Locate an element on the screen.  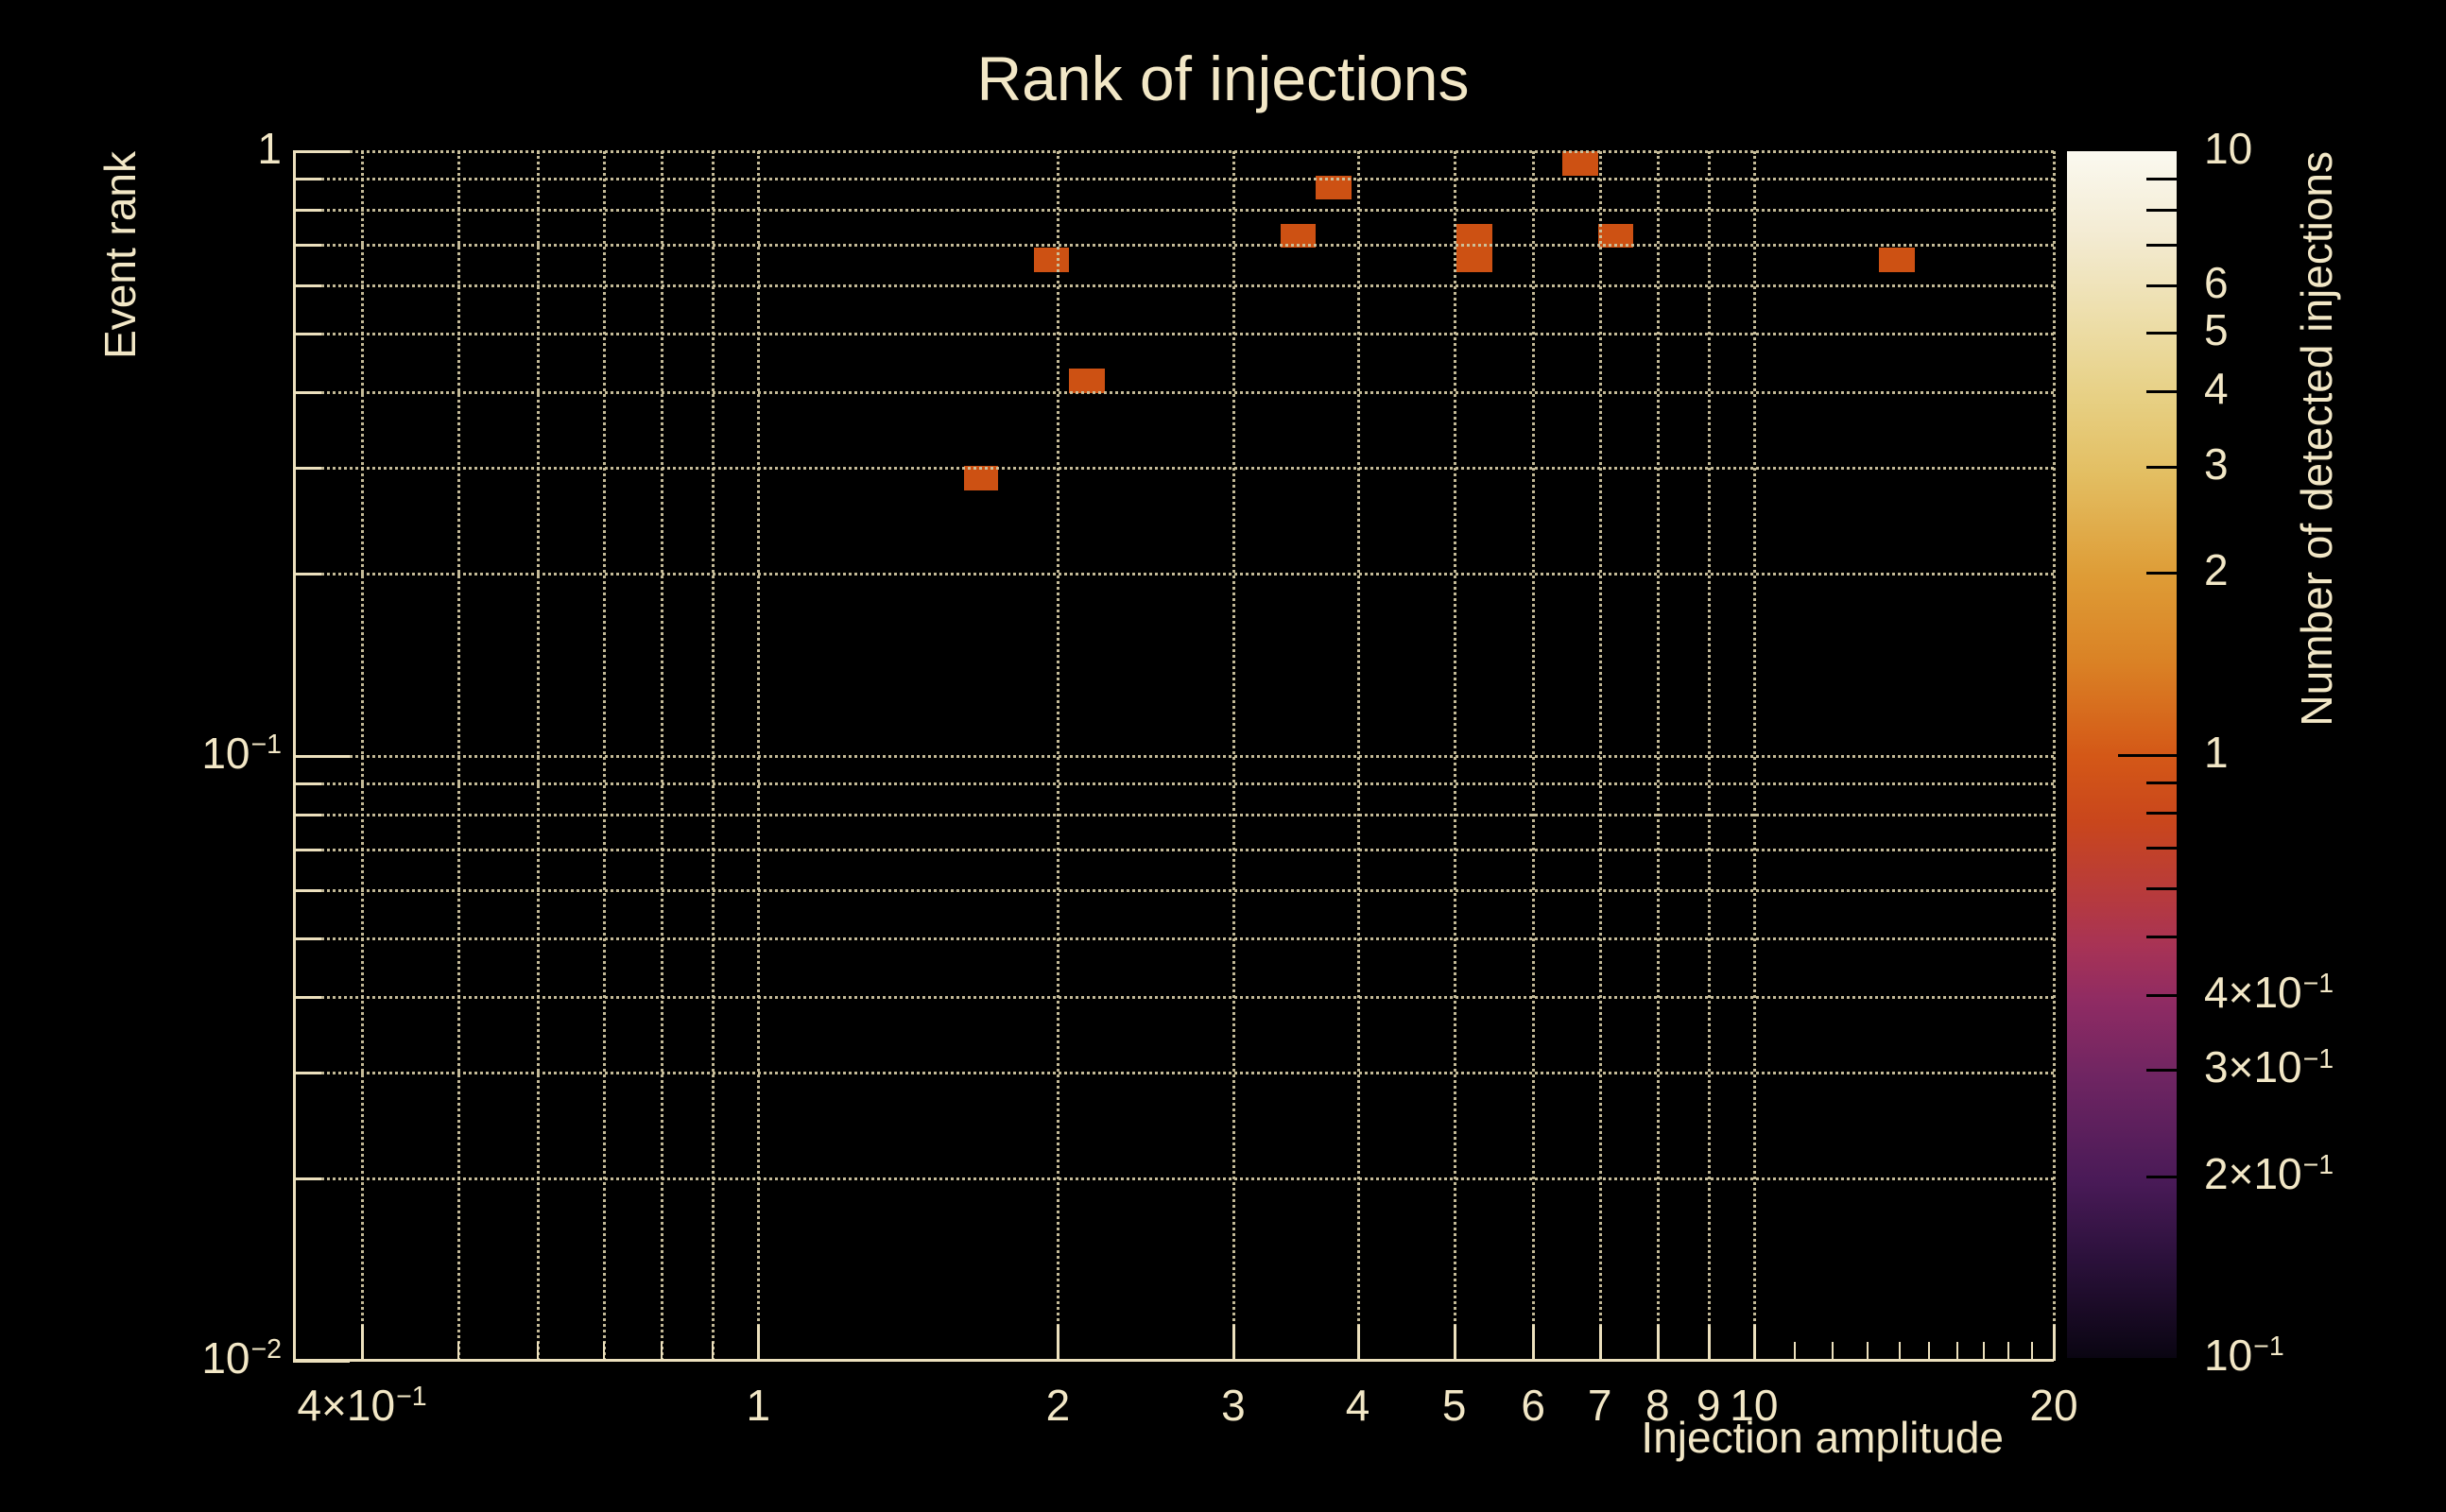
colorbar-tick-label: 4×10⁻¹ is located at coordinates (2269, 992).